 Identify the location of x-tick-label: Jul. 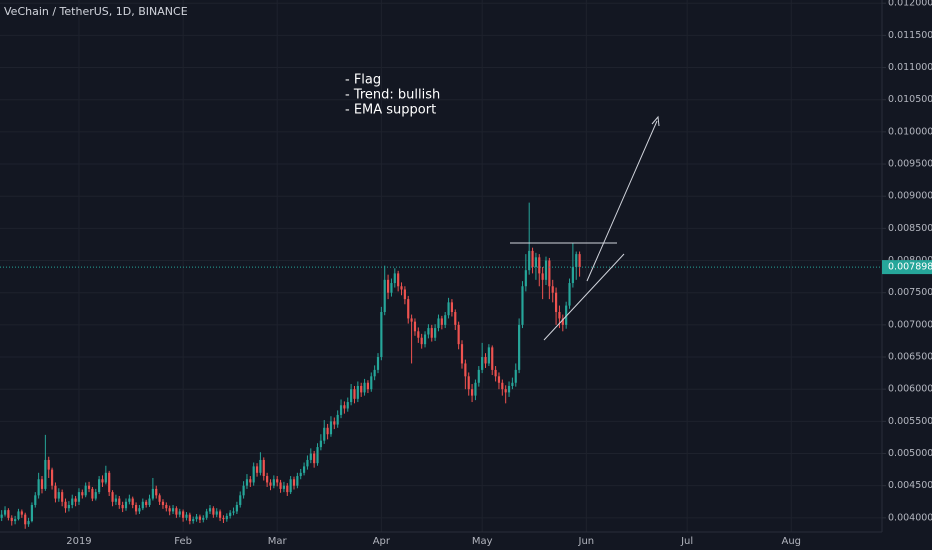
(686, 541).